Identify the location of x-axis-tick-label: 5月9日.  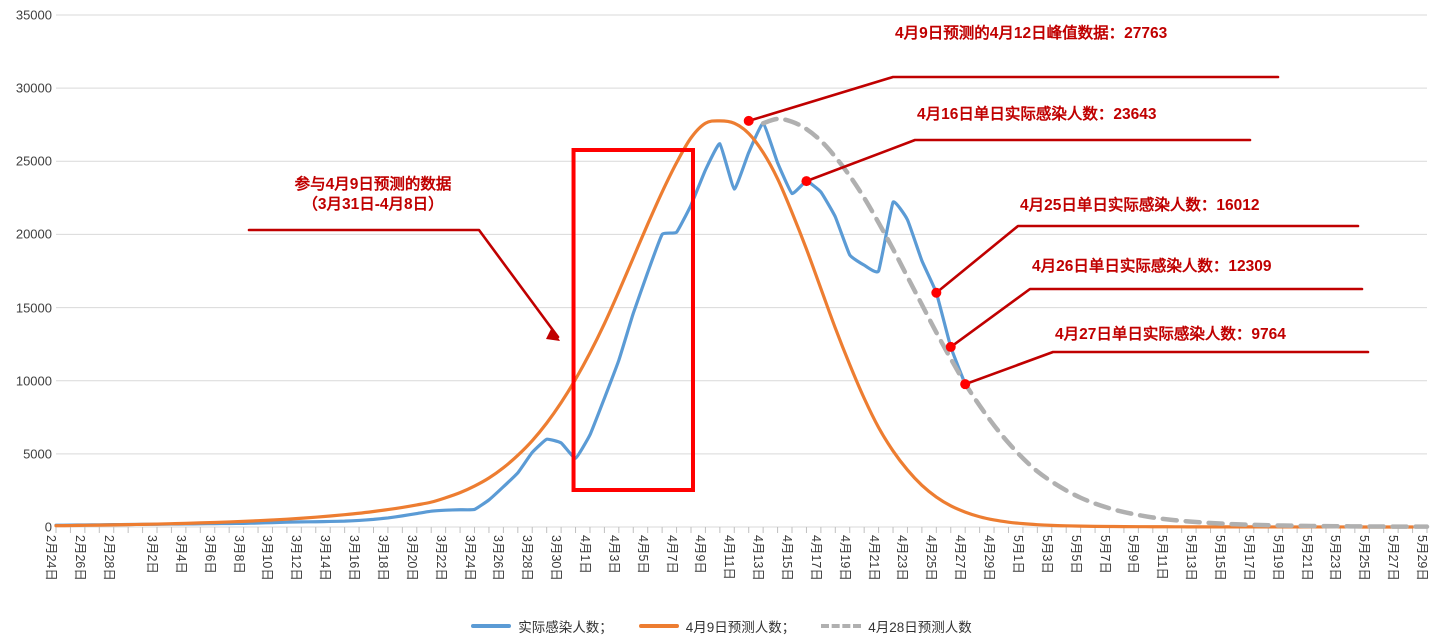
(1133, 554).